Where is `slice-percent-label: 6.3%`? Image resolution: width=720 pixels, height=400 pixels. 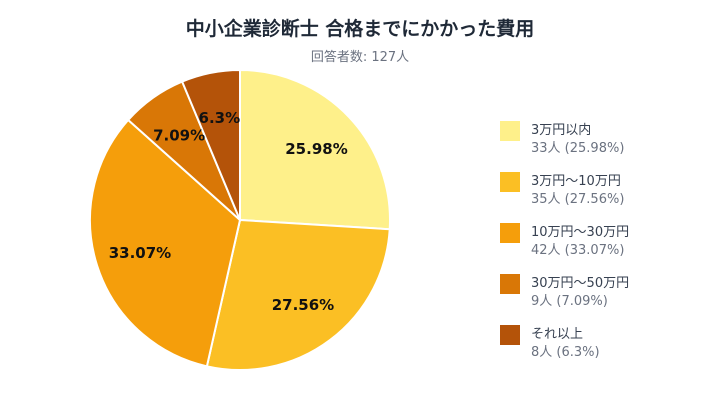
slice-percent-label: 6.3% is located at coordinates (220, 118).